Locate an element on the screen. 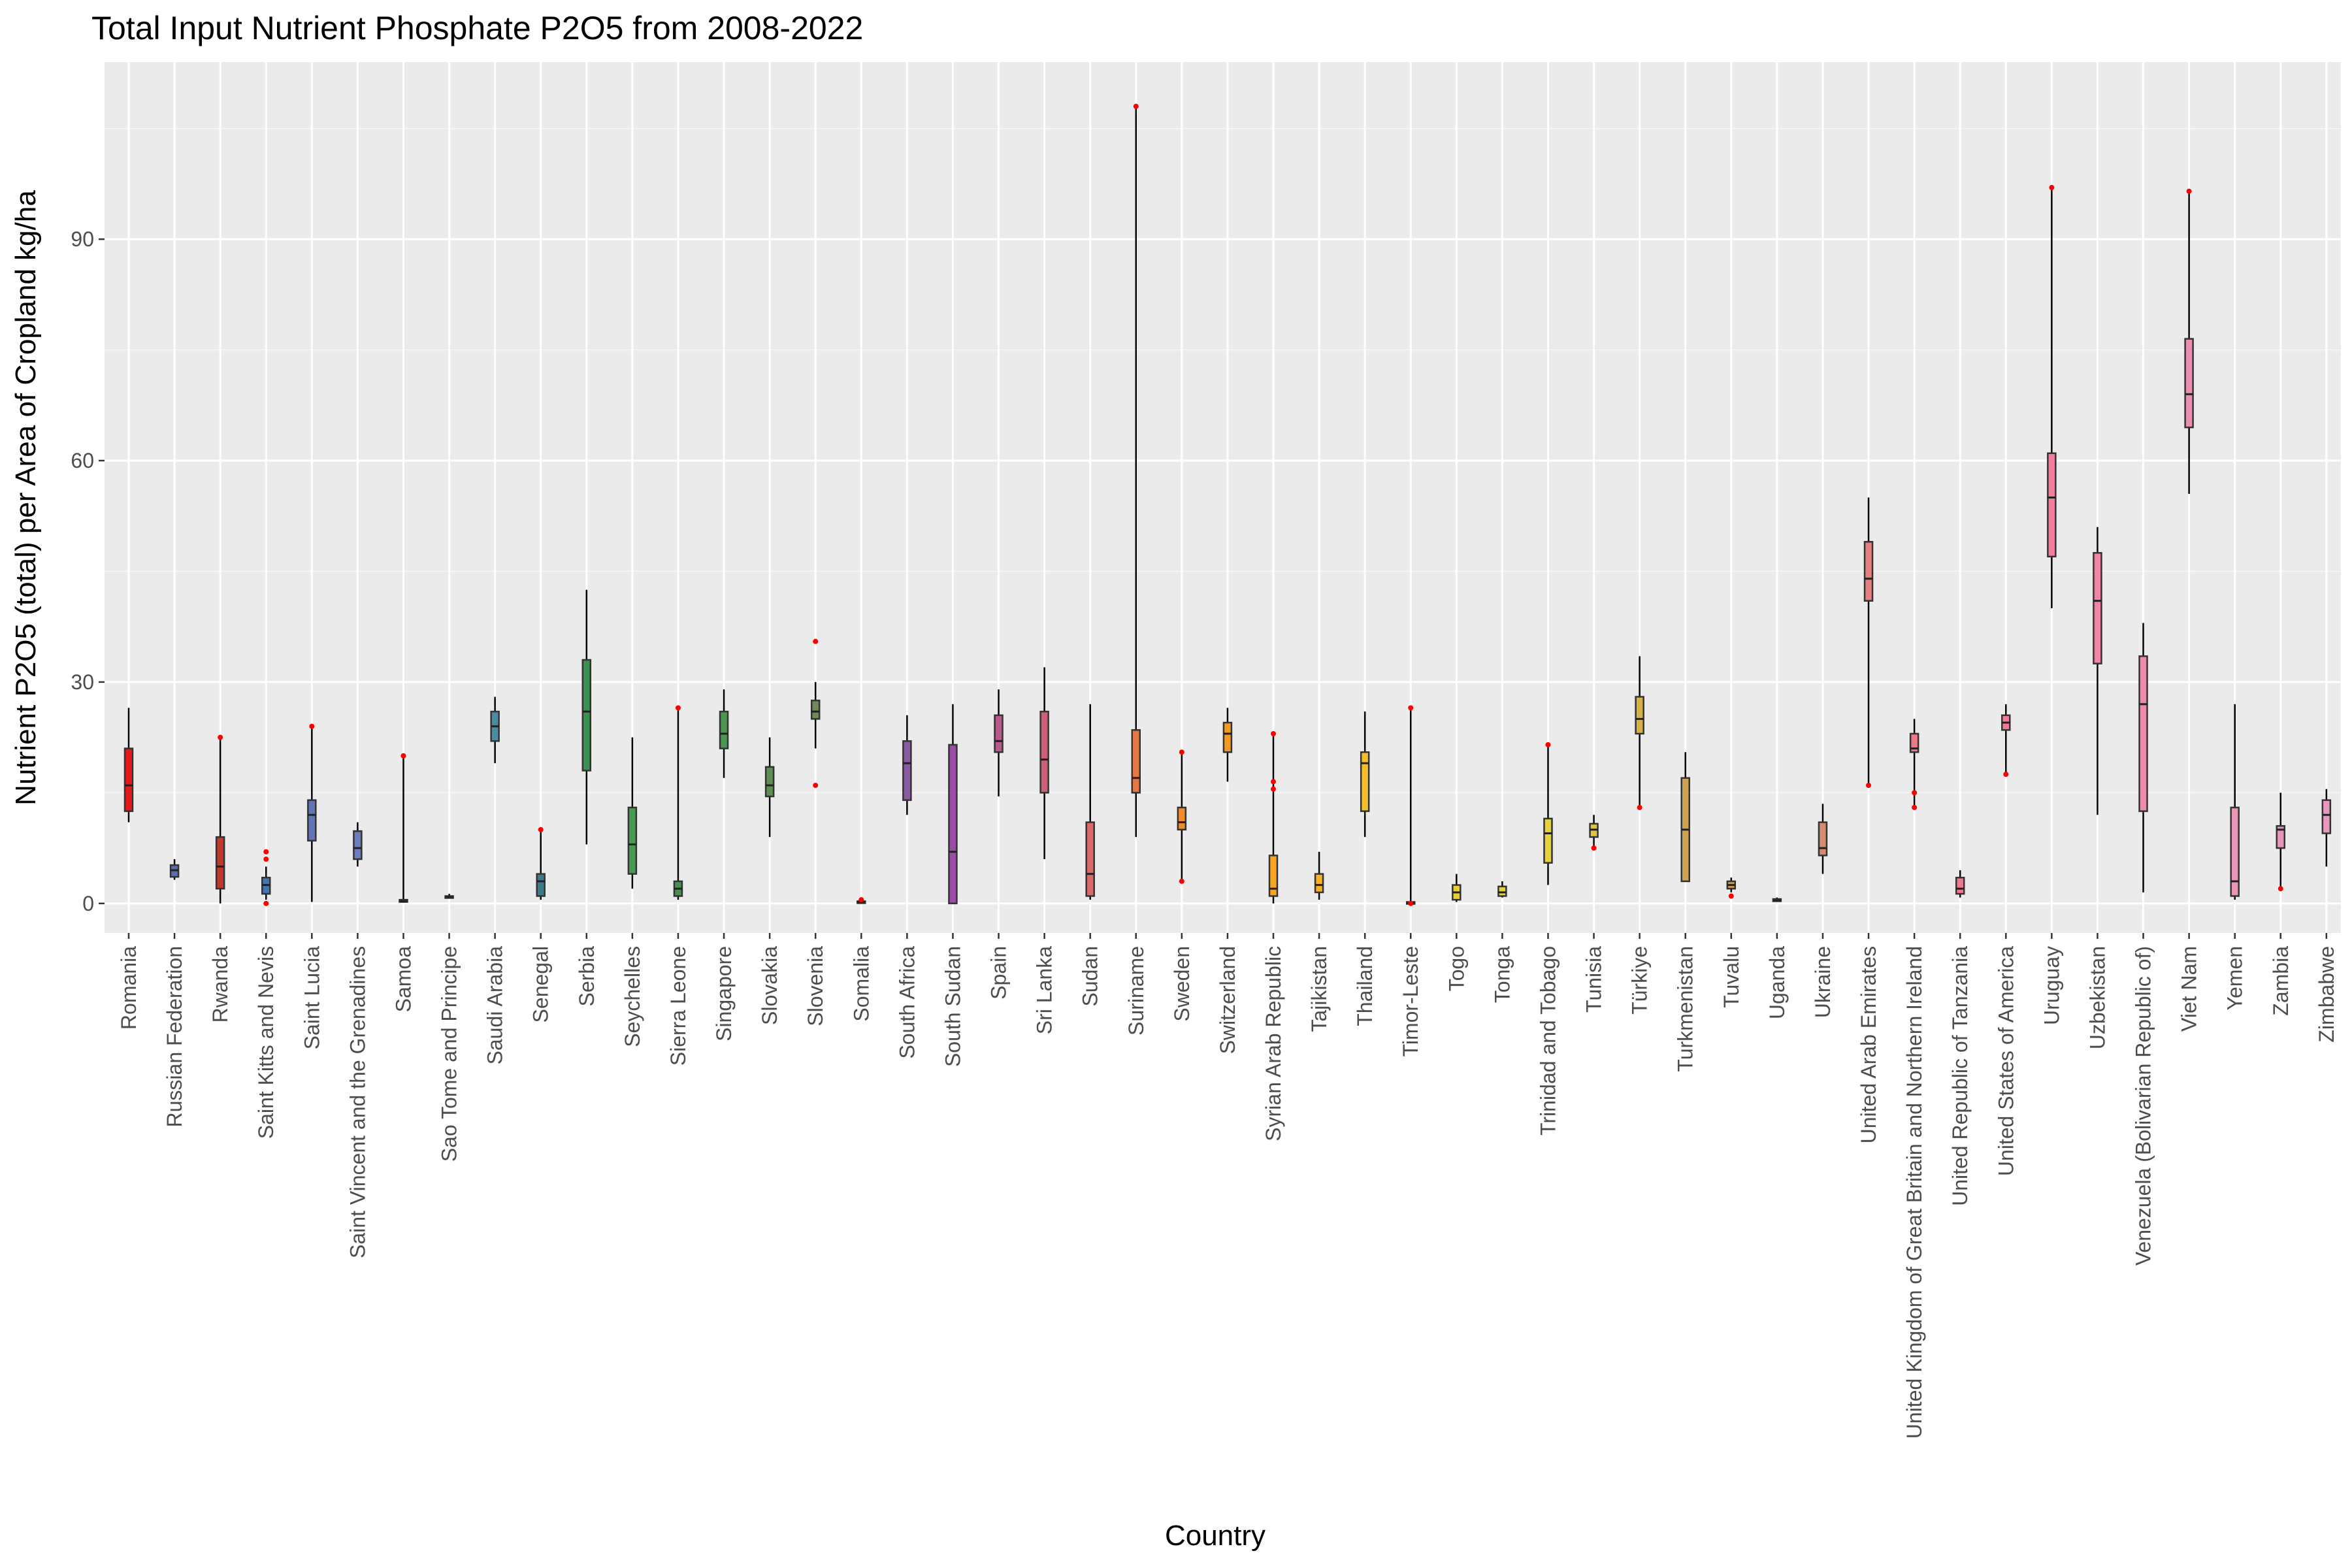 This screenshot has width=2352, height=1568. x-tick-label: Viet Nam is located at coordinates (2189, 989).